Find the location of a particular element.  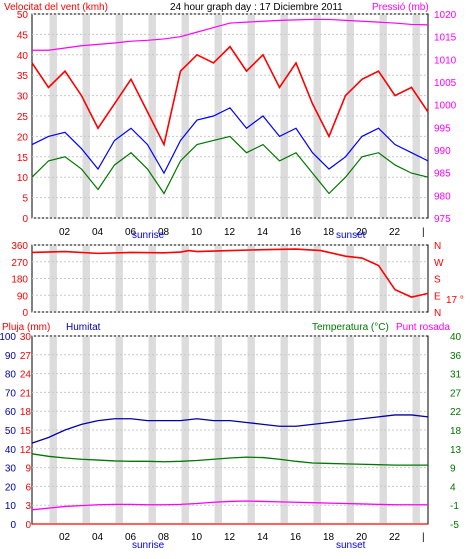

pressure-y-tick-label: 1020 is located at coordinates (445, 15).